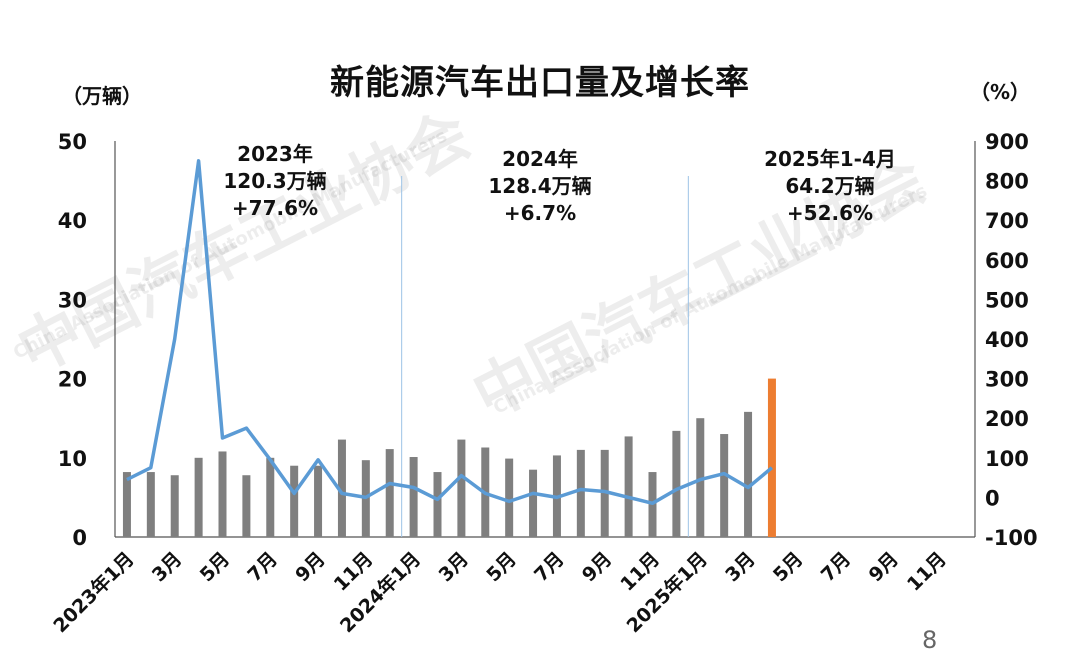 The image size is (1080, 654). I want to click on page-number: 8, so click(930, 640).